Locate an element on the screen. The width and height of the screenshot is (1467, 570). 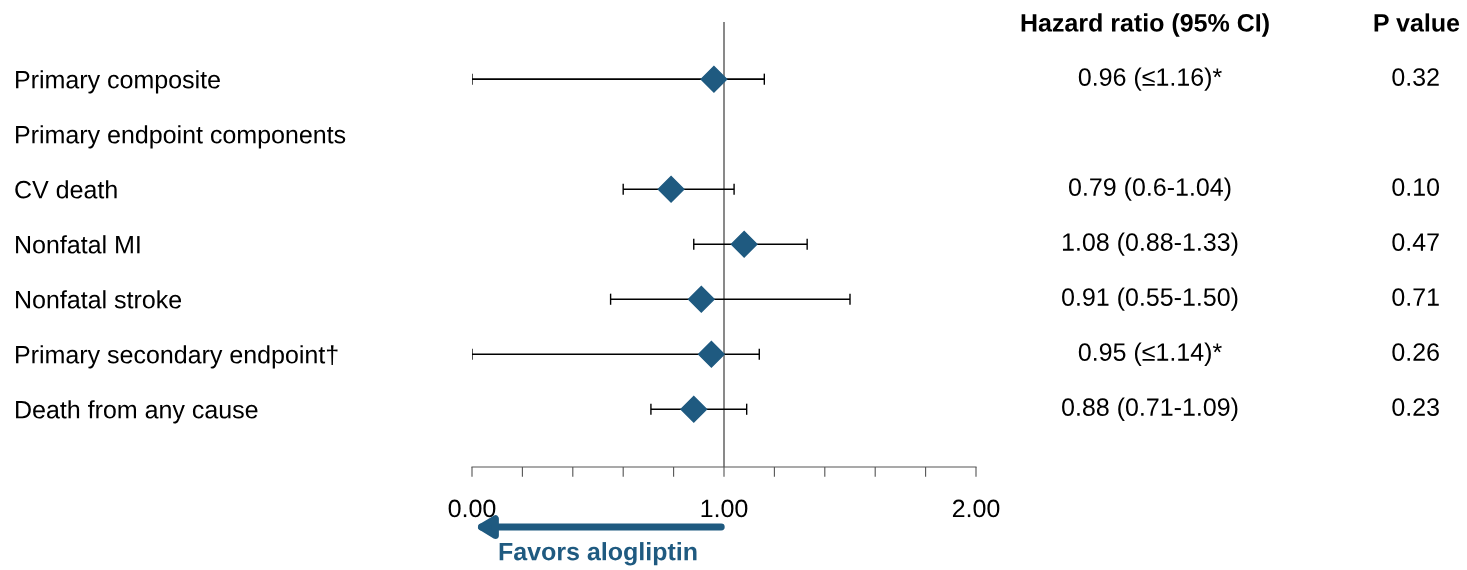
x-tick-label: 2.00 is located at coordinates (976, 508).